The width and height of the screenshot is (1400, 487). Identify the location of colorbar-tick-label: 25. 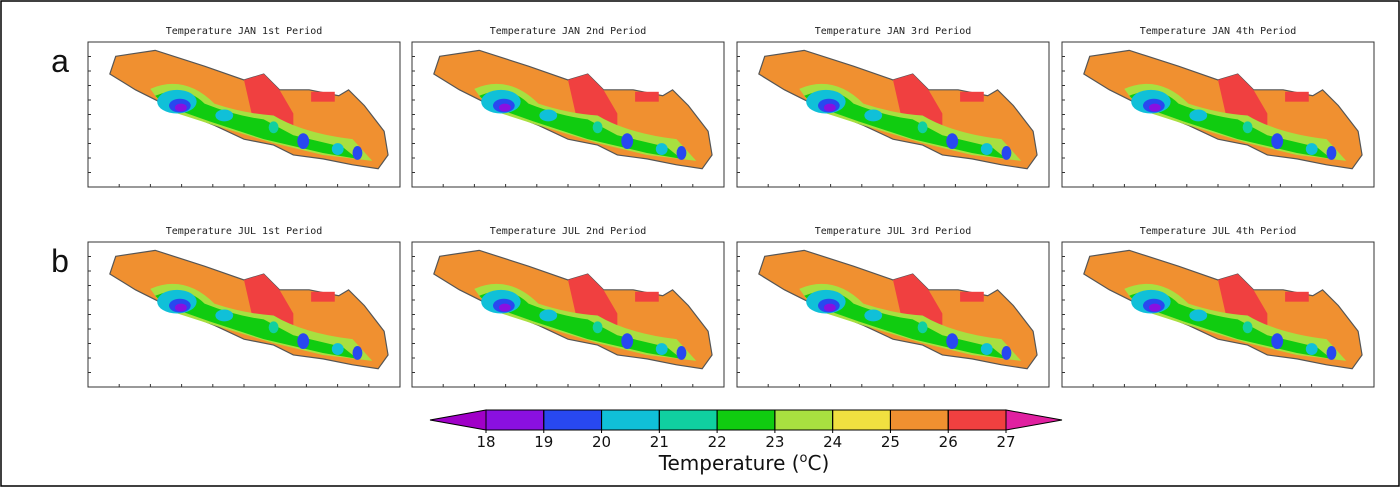
(890, 442).